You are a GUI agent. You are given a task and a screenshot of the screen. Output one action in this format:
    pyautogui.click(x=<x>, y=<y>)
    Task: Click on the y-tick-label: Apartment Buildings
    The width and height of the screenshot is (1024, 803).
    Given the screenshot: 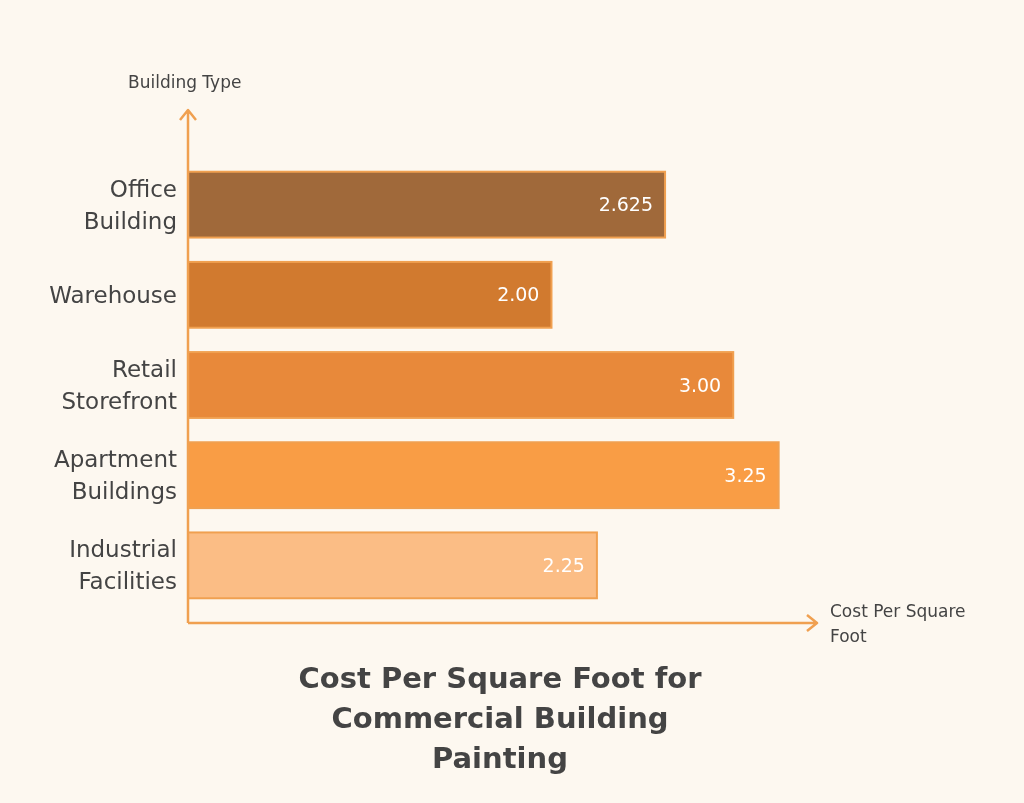 What is the action you would take?
    pyautogui.click(x=115, y=475)
    